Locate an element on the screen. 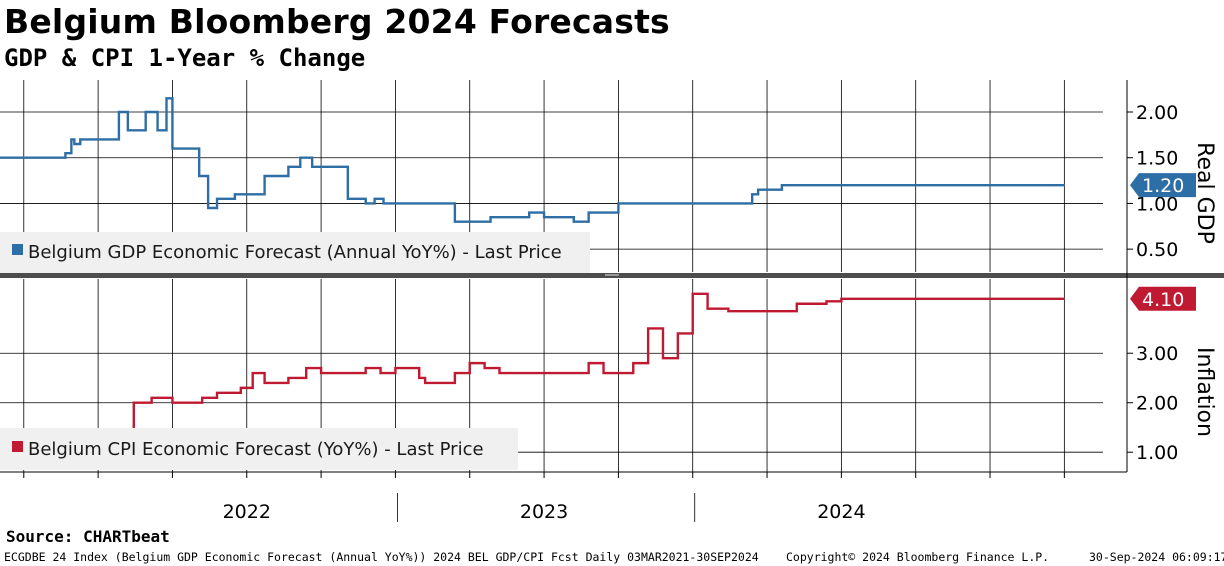 The height and width of the screenshot is (566, 1224). cpi-ytick-label: 1.00 is located at coordinates (1157, 453).